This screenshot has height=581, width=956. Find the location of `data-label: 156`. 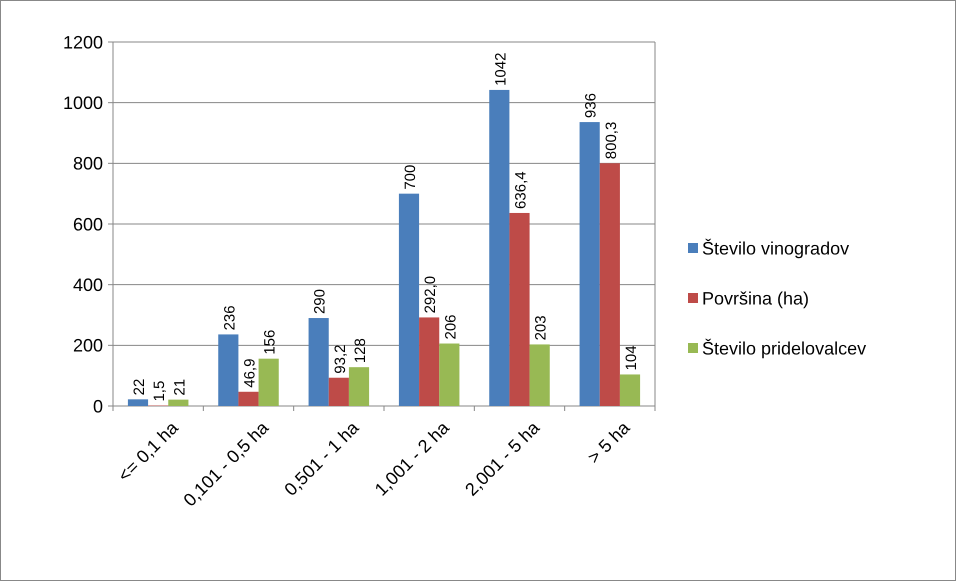

data-label: 156 is located at coordinates (270, 342).